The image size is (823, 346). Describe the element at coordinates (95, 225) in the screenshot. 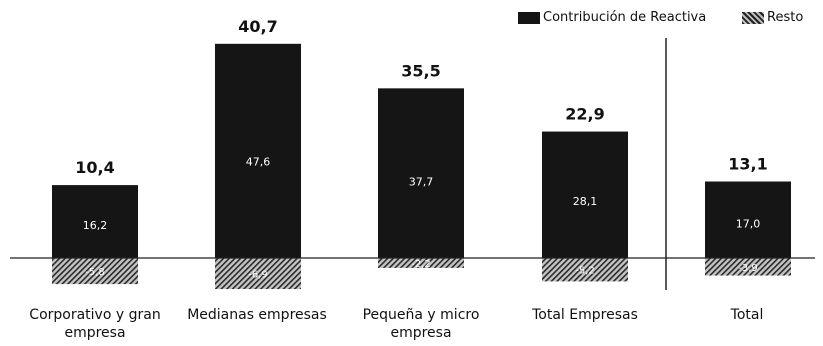

I see `bar-value-label: 16,2` at that location.